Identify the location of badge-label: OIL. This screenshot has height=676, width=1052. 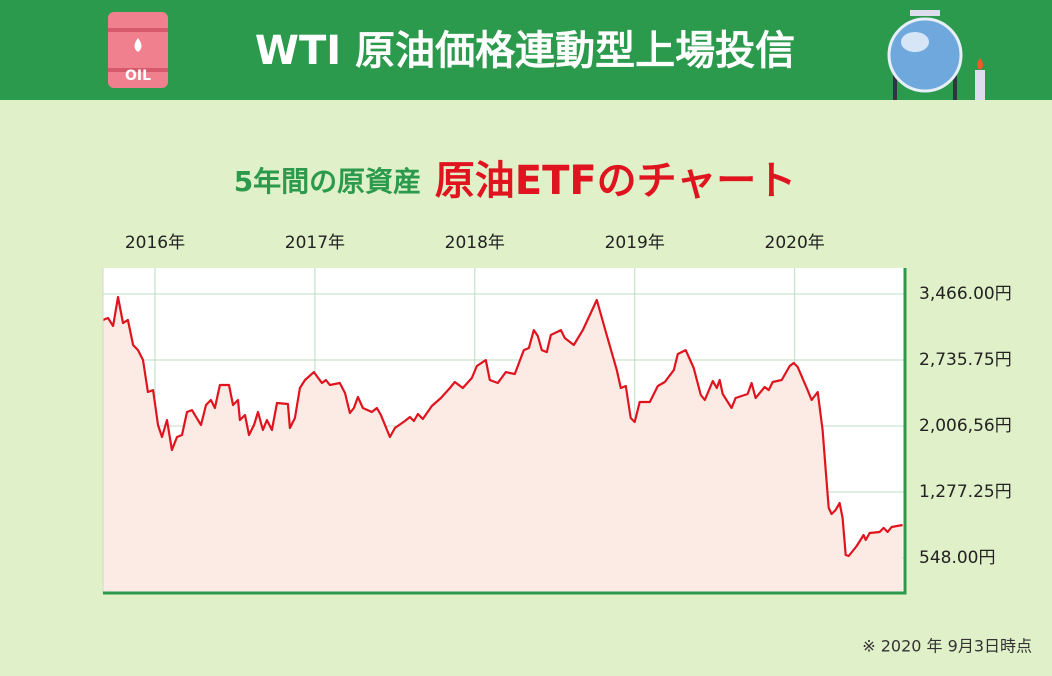
(138, 76).